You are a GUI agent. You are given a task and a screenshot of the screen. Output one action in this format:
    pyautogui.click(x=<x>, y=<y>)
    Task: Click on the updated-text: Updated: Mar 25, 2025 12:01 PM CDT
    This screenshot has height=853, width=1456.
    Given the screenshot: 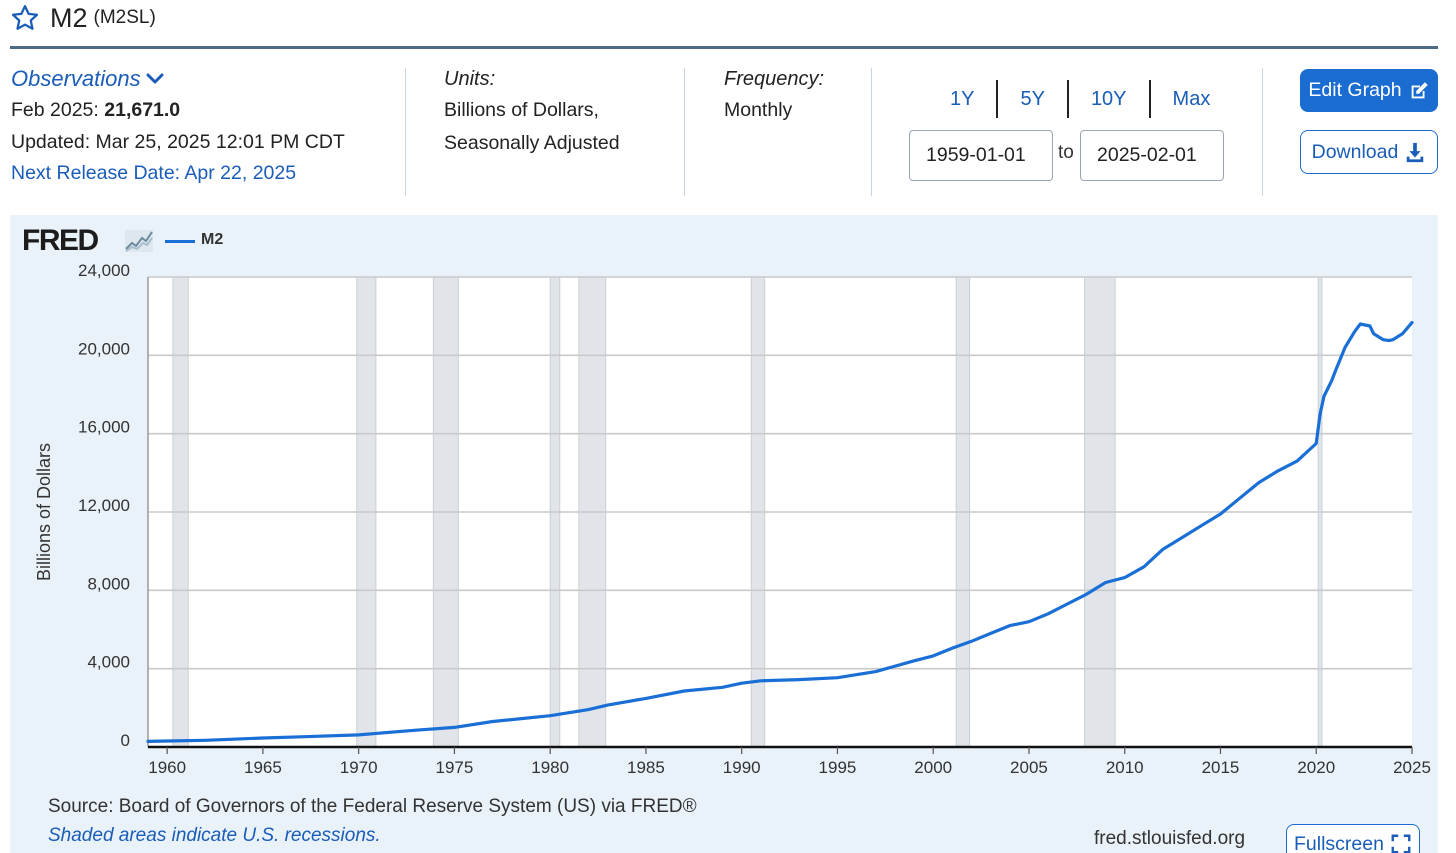 What is the action you would take?
    pyautogui.click(x=178, y=142)
    